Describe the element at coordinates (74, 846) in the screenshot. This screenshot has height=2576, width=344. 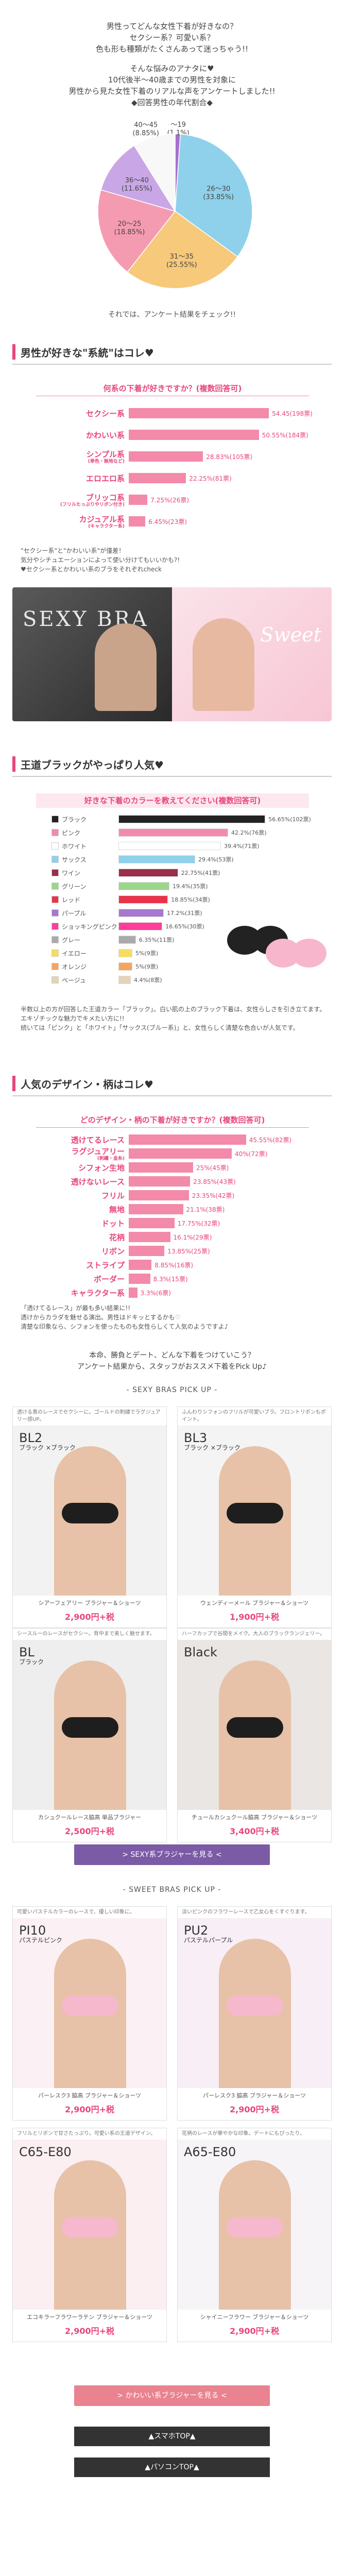
I see `color-label: ホワイト` at that location.